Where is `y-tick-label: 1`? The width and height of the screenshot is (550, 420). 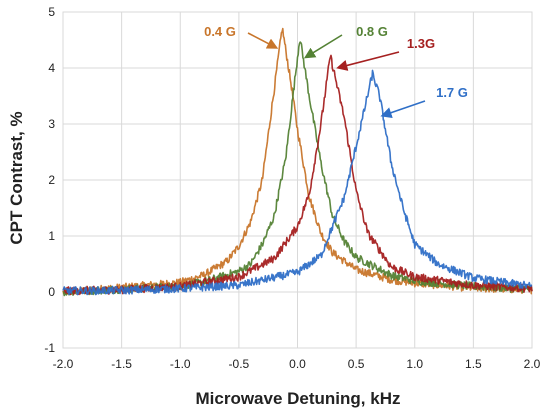 y-tick-label: 1 is located at coordinates (51, 236).